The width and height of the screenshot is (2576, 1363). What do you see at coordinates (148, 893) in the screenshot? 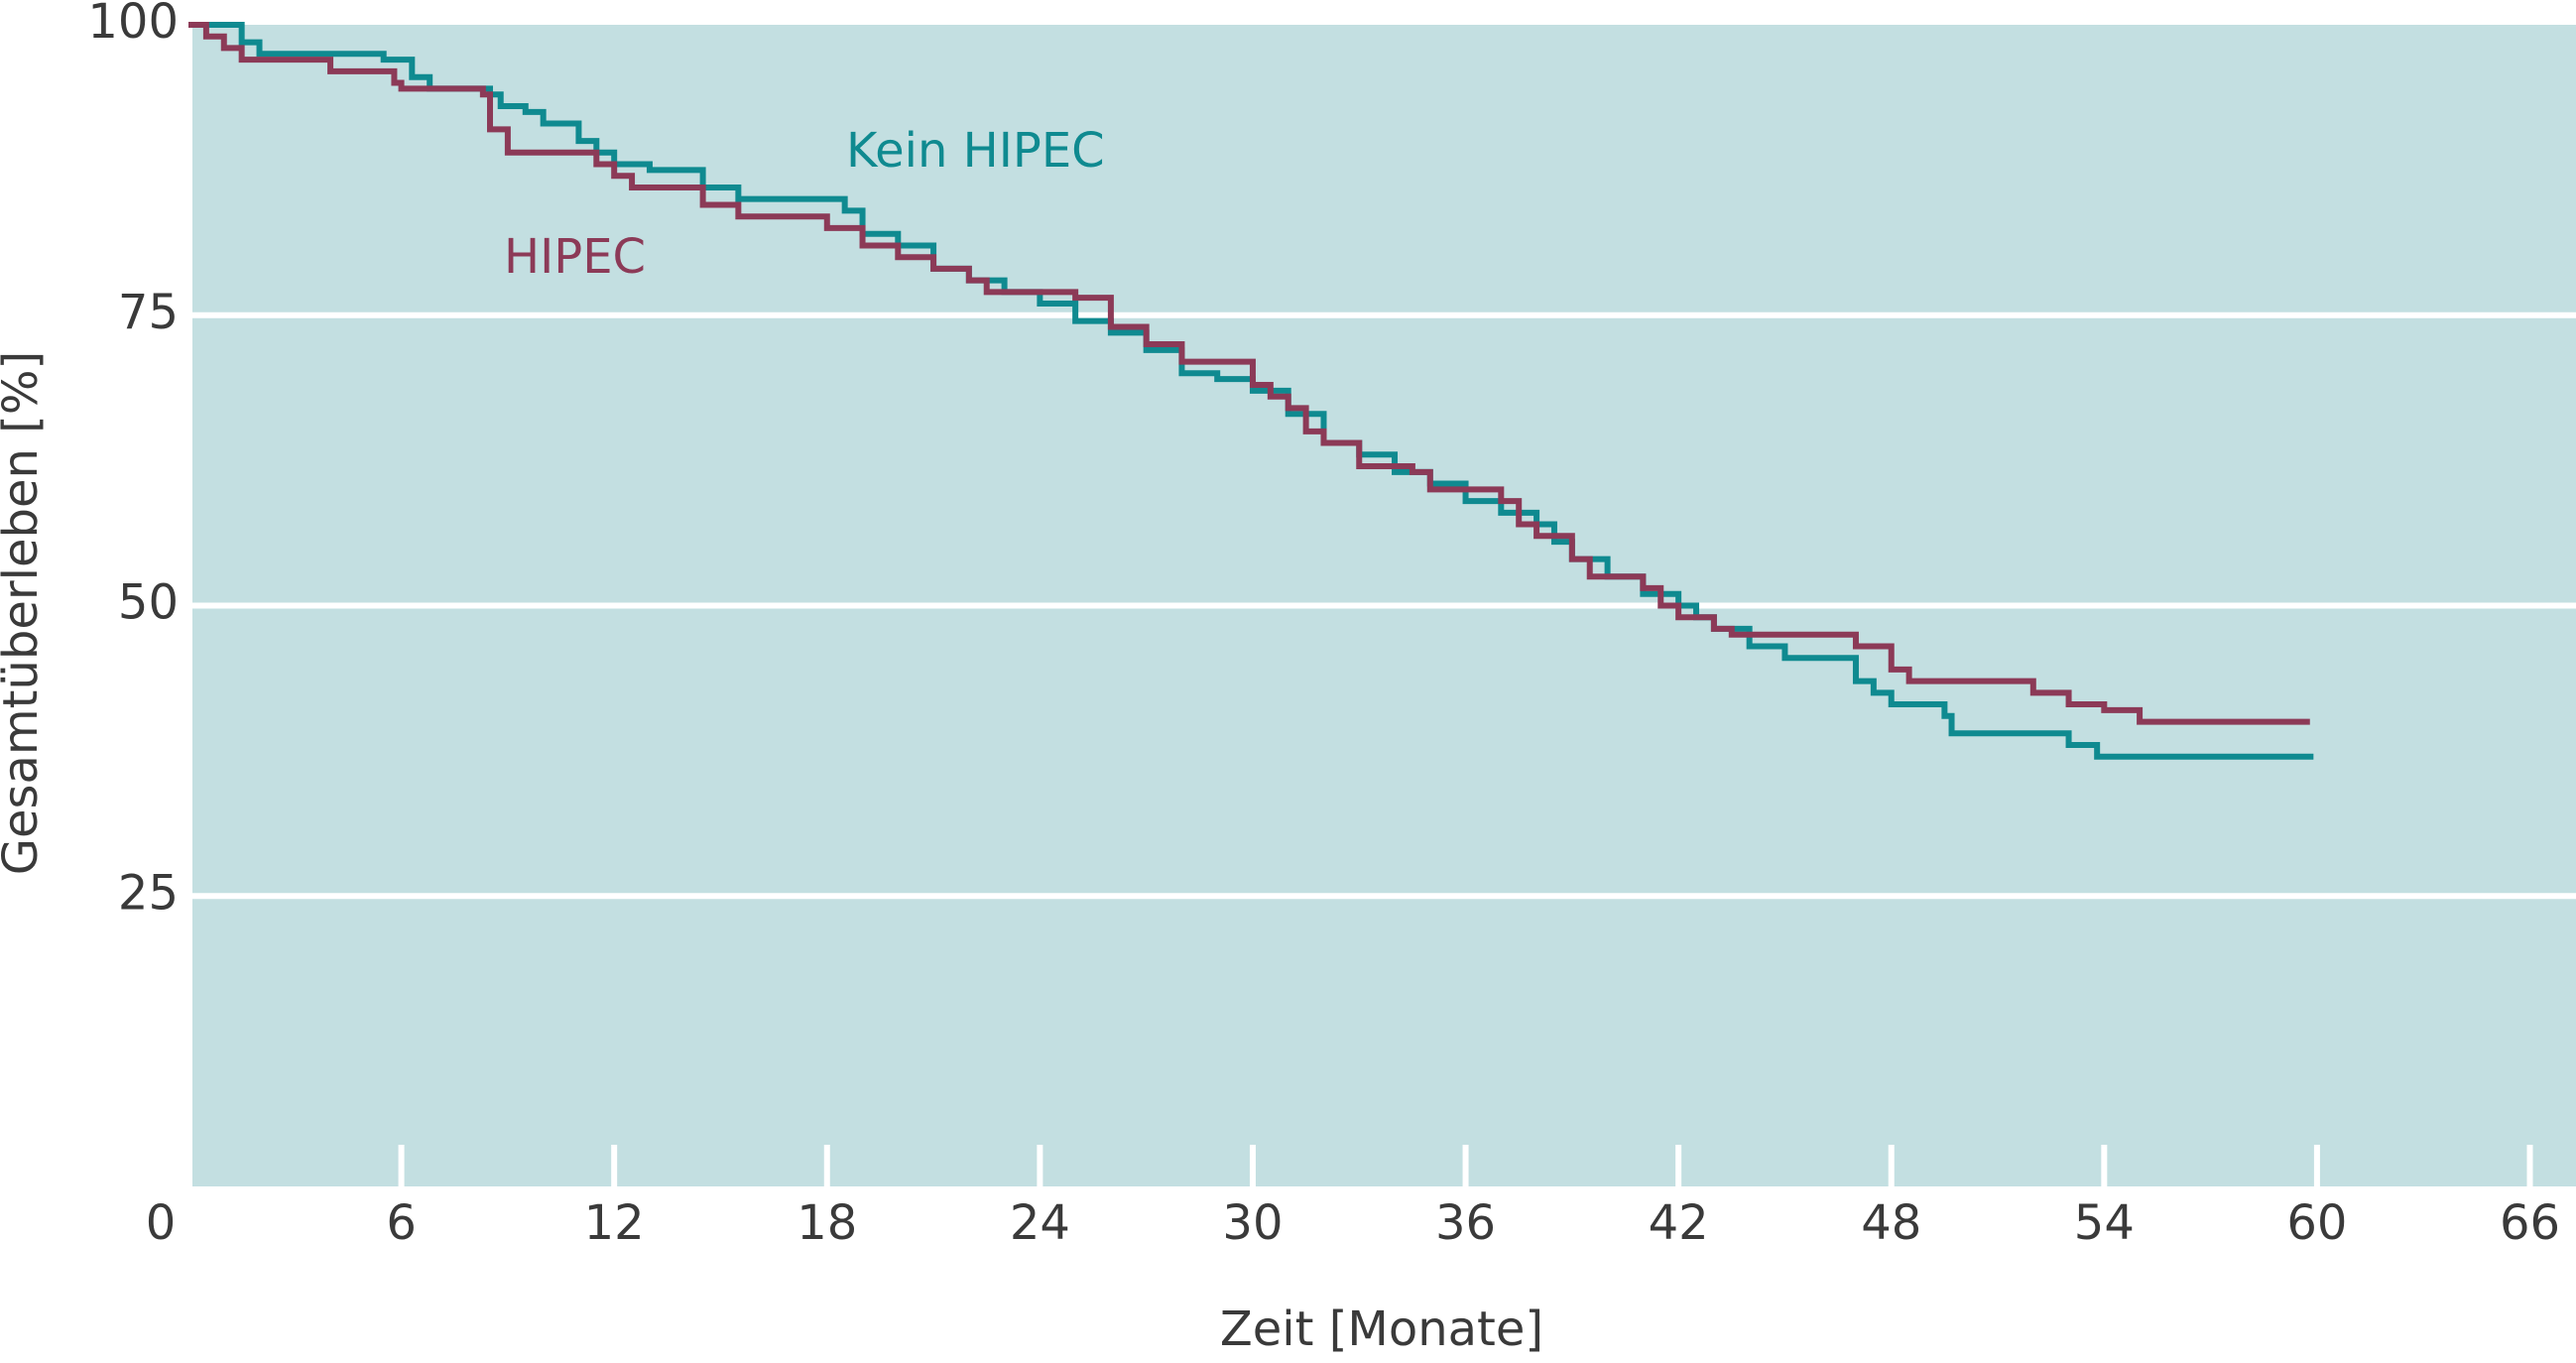
I see `y-tick-label: 25` at bounding box center [148, 893].